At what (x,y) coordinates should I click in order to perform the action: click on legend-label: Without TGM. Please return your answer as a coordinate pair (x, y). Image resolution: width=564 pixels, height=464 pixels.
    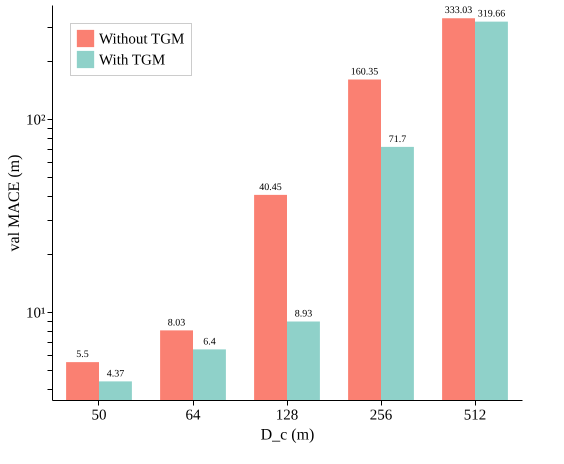
    Looking at the image, I should click on (141, 40).